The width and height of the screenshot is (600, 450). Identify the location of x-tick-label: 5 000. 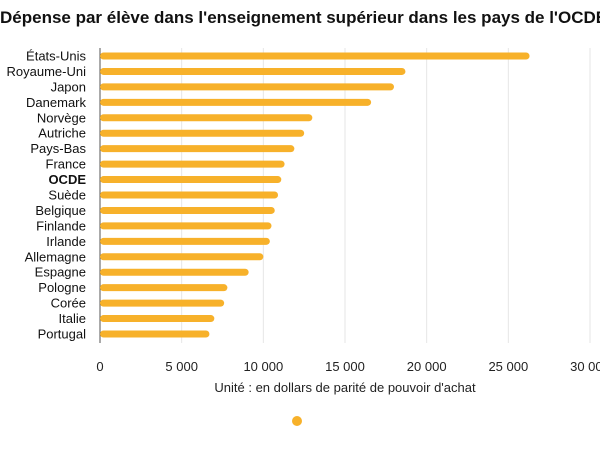
(181, 366).